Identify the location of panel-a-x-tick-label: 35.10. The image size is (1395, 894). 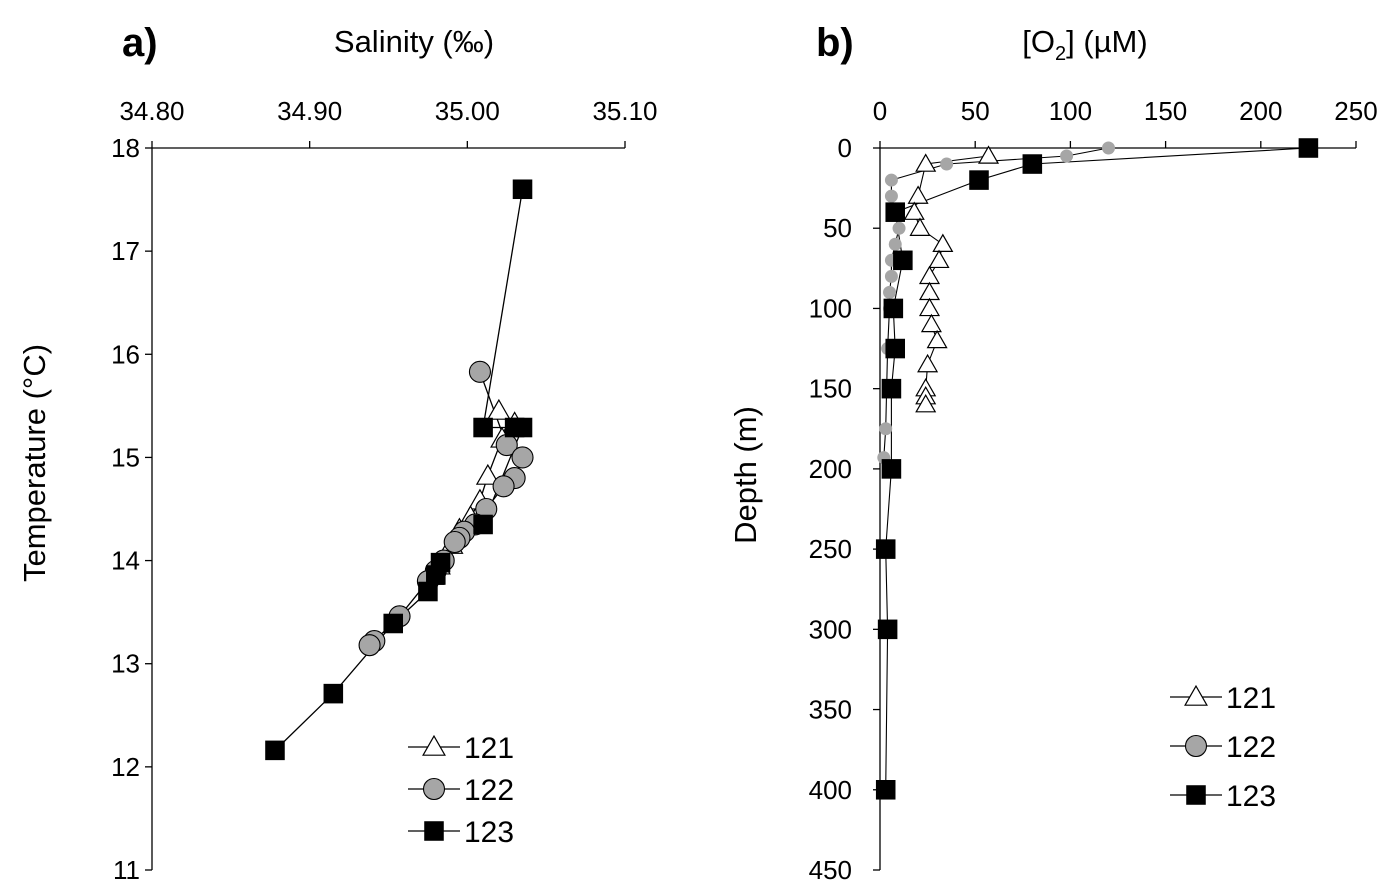
(624, 111).